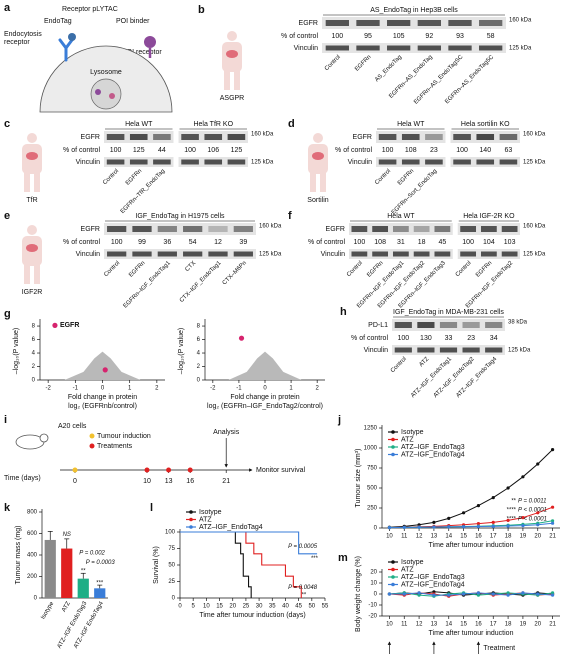  I want to click on organ-icon, so click(232, 54).